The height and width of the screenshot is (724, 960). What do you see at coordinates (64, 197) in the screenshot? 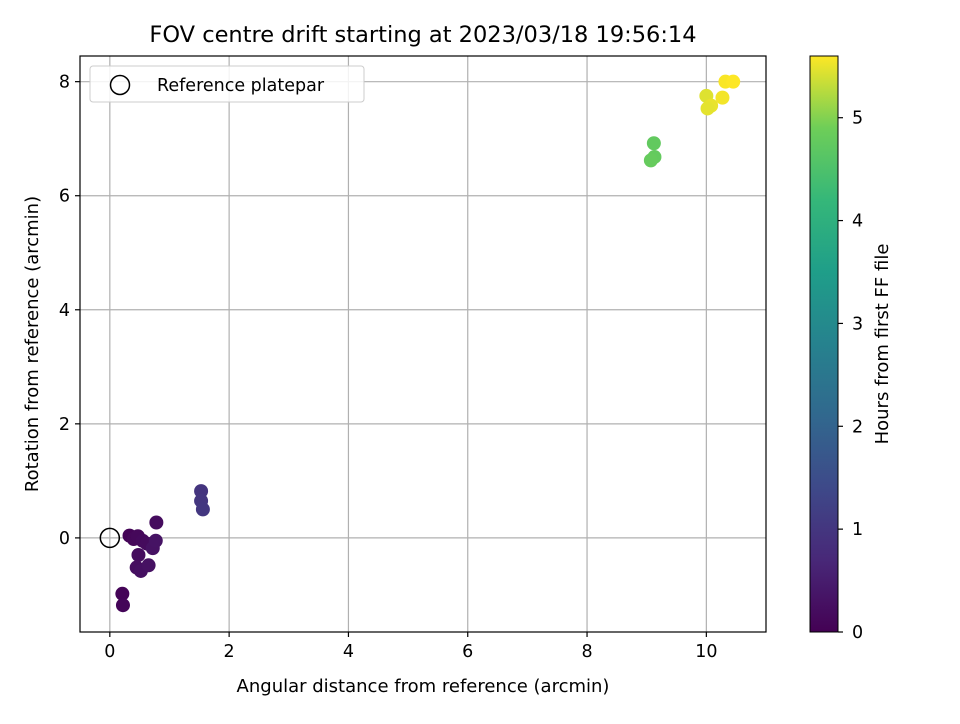
I see `y-tick-label: 6` at bounding box center [64, 197].